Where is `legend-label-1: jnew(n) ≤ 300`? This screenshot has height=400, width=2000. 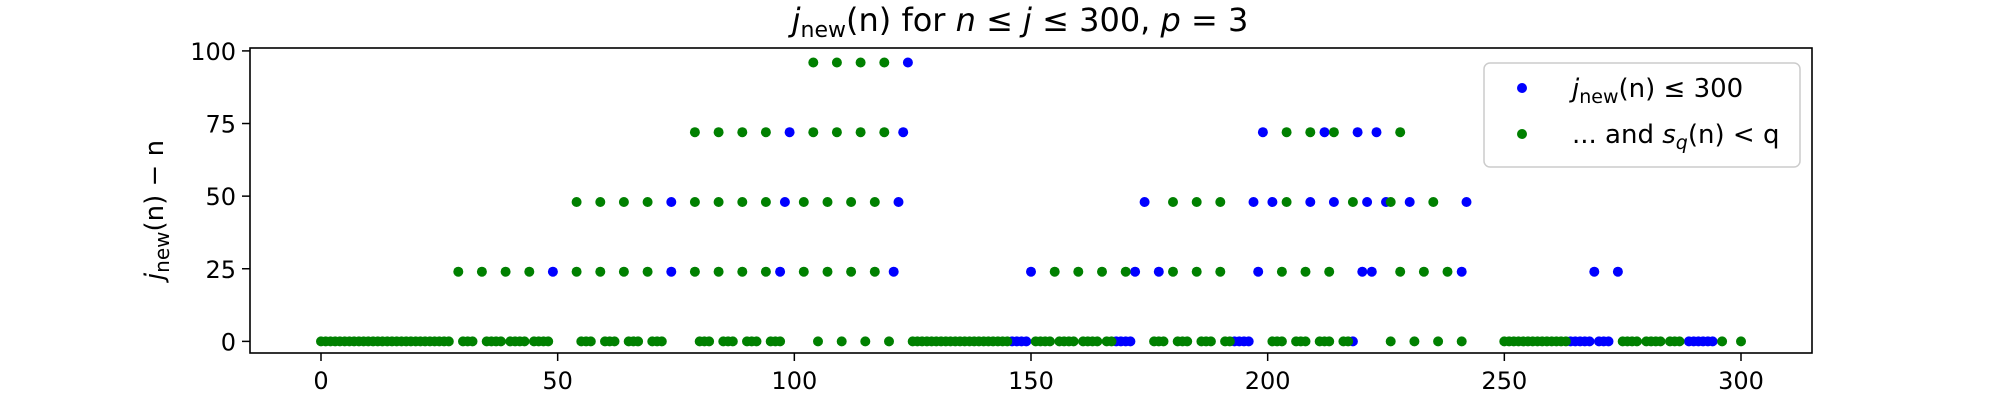
legend-label-1: jnew(n) ≤ 300 is located at coordinates (1656, 91).